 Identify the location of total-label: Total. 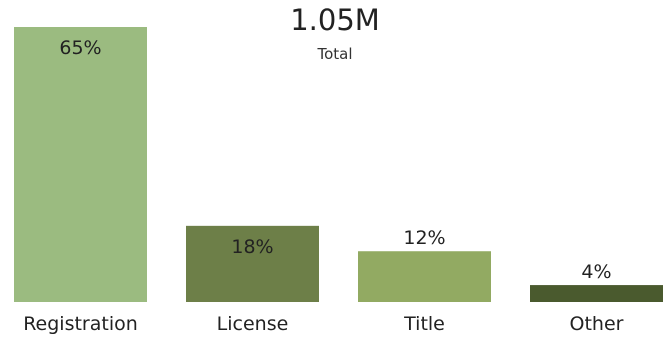
(335, 54).